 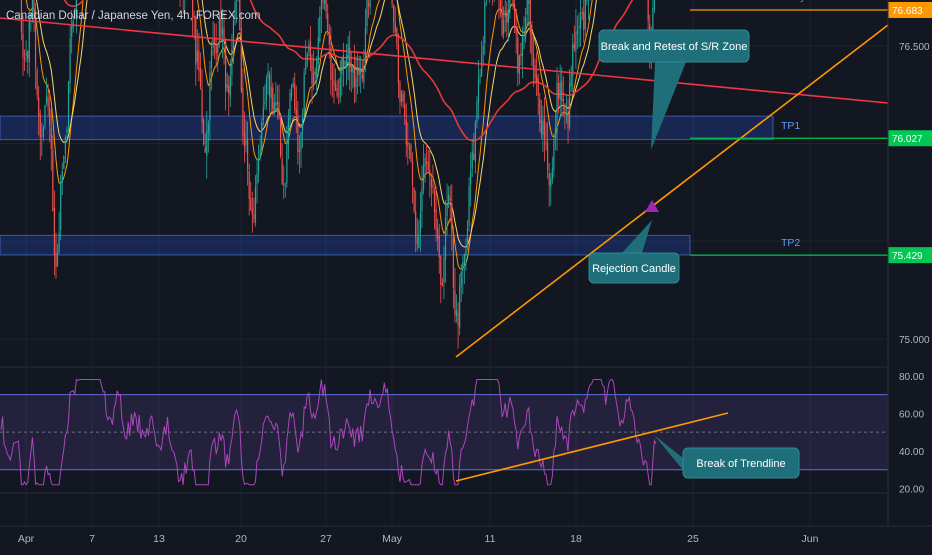 I want to click on time-tick-label: 25, so click(x=693, y=539).